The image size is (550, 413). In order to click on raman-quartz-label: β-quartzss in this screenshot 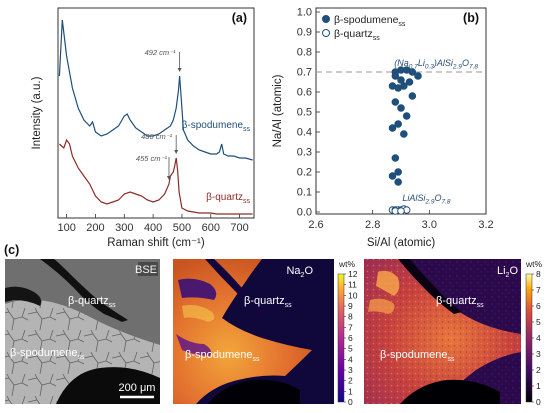, I will do `click(228, 198)`.